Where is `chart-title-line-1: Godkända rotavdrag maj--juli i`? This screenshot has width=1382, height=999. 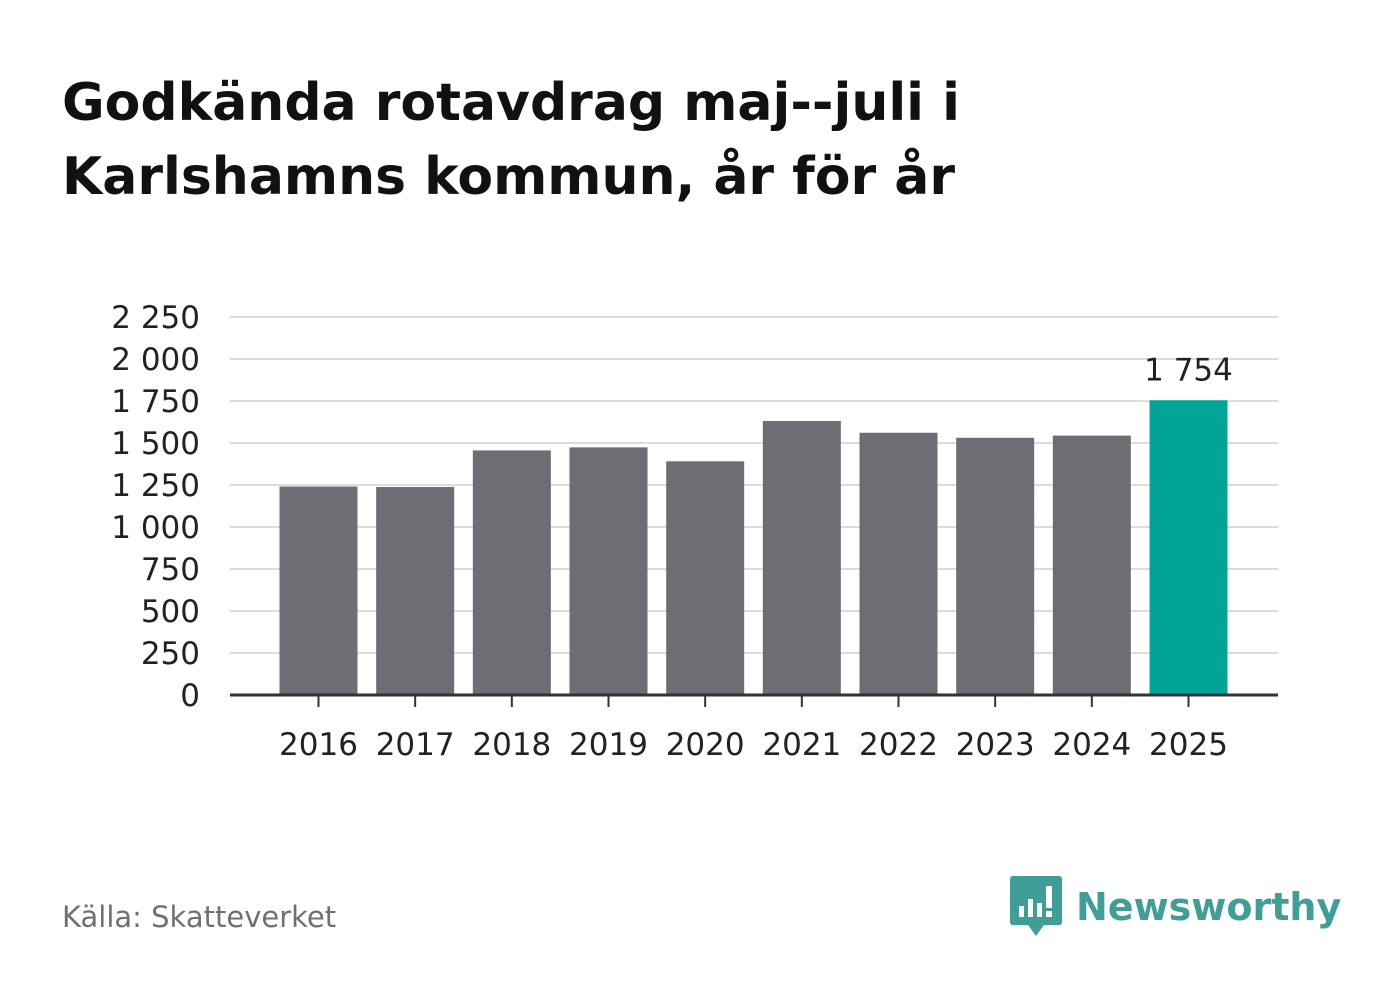
chart-title-line-1: Godkända rotavdrag maj--juli i is located at coordinates (511, 103).